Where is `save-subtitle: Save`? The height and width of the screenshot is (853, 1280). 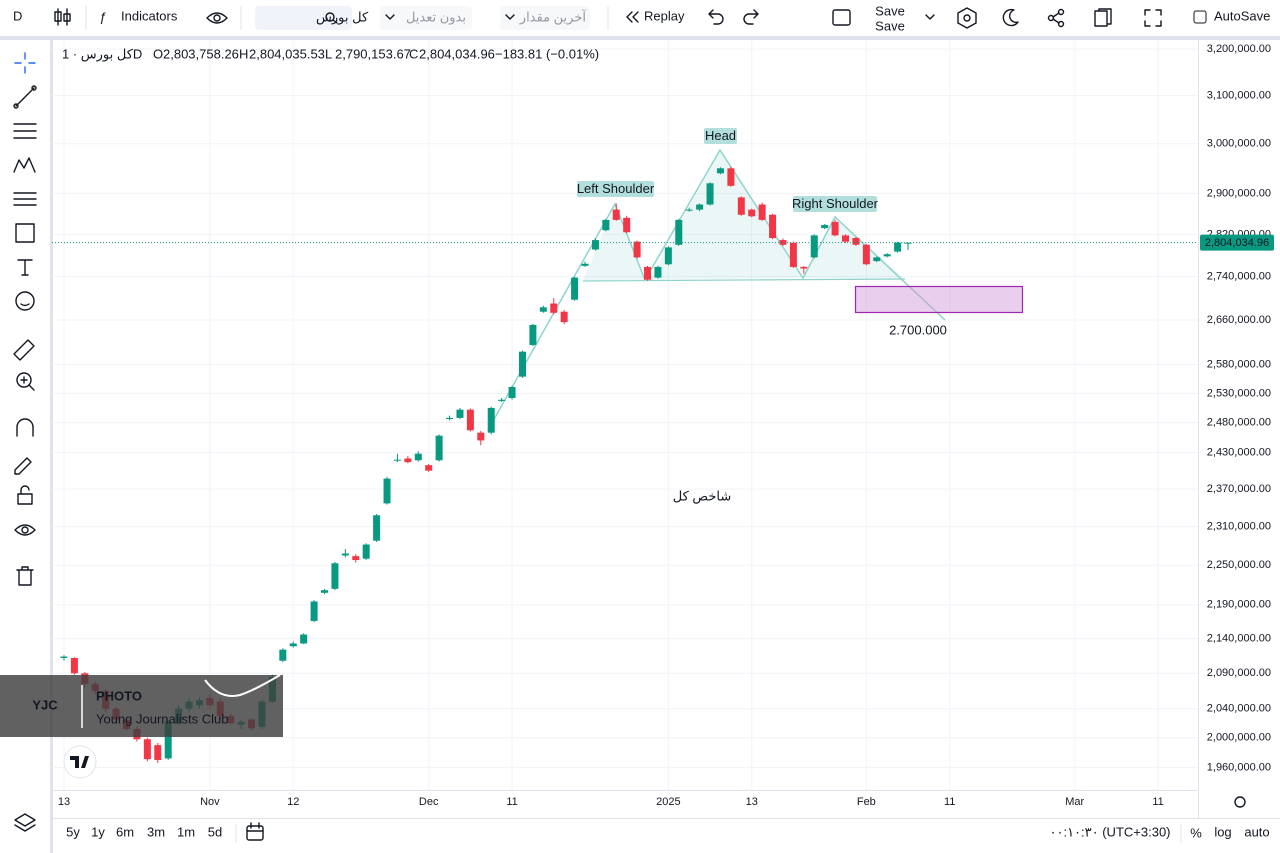
save-subtitle: Save is located at coordinates (890, 25).